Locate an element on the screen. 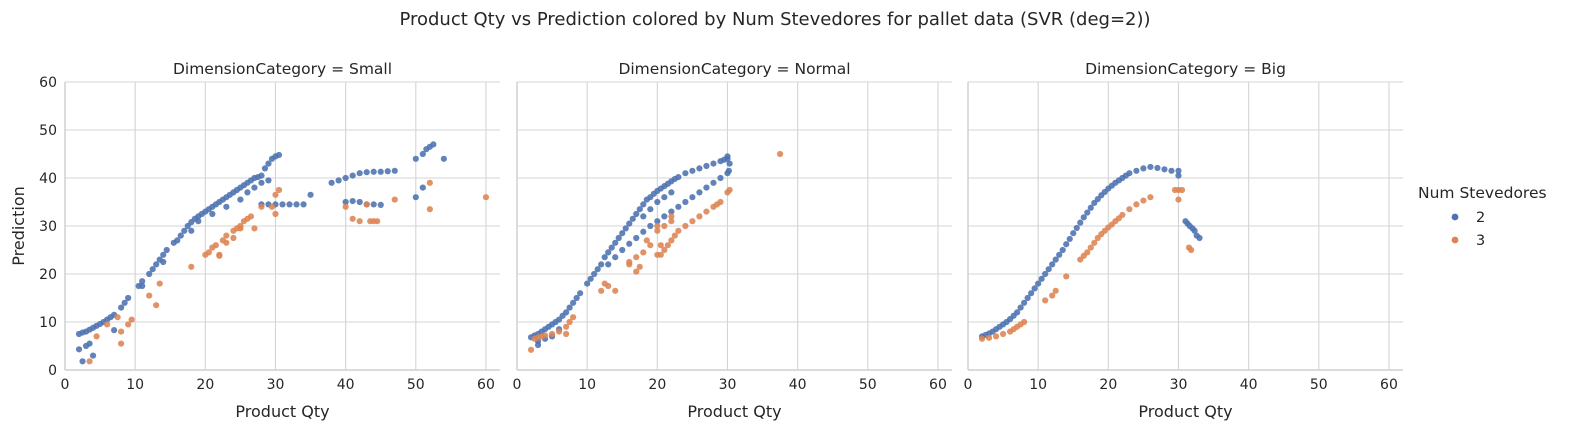 The height and width of the screenshot is (434, 1576). facet-title: DimensionCategory = Small is located at coordinates (282, 69).